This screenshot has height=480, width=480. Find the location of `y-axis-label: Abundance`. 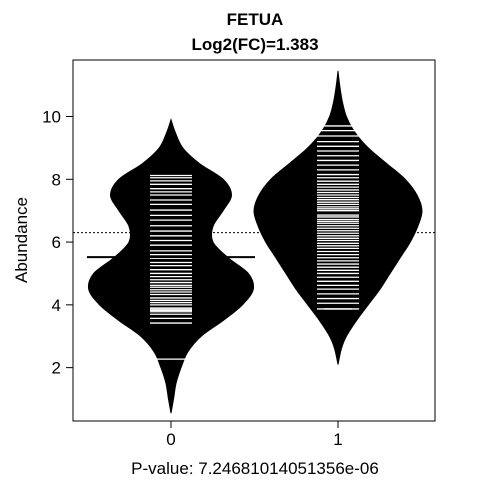

y-axis-label: Abundance is located at coordinates (21, 240).